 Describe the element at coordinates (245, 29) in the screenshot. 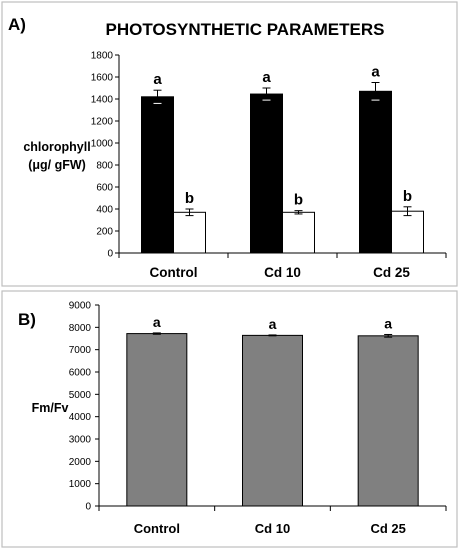

I see `chart-title: PHOTOSYNTHETIC PARAMETERS` at that location.